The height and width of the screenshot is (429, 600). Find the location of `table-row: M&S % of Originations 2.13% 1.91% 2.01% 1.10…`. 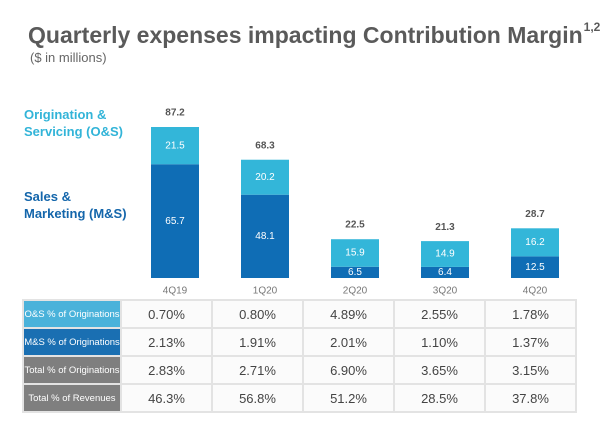

table-row: M&S % of Originations 2.13% 1.91% 2.01% 1.10… is located at coordinates (299, 342).